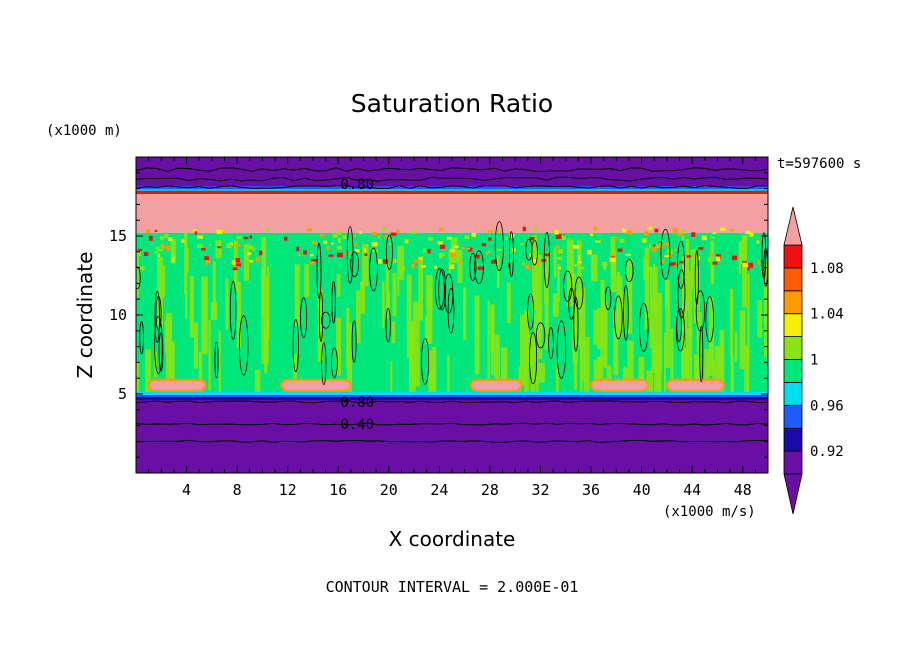 This screenshot has height=654, width=904. What do you see at coordinates (85, 315) in the screenshot?
I see `y-axis-label: Z coordinate` at bounding box center [85, 315].